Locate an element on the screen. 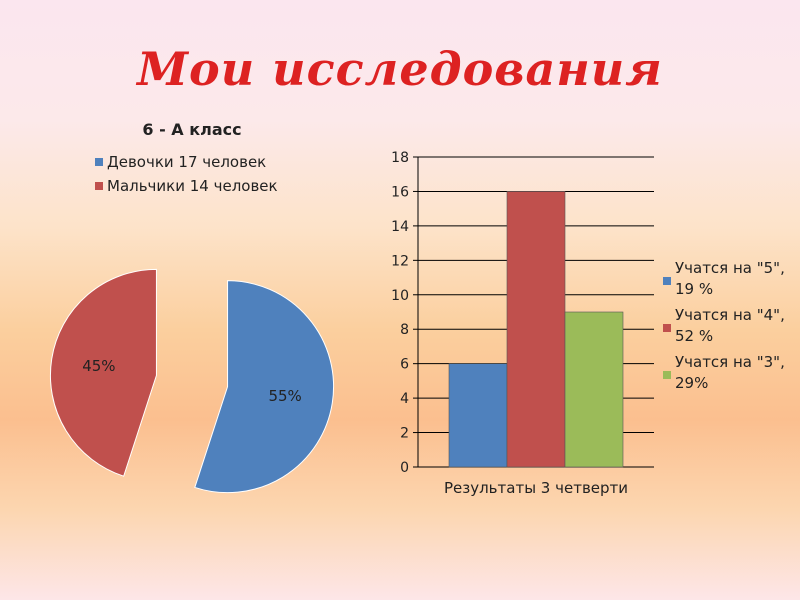 Image resolution: width=800 pixels, height=600 pixels. bar-y-tick-label: 6 is located at coordinates (404, 365).